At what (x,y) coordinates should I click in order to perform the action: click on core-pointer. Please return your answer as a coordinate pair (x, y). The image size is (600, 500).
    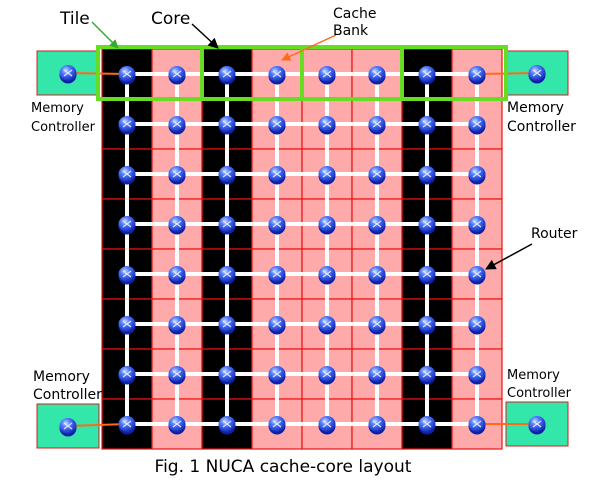
    Looking at the image, I should click on (205, 36).